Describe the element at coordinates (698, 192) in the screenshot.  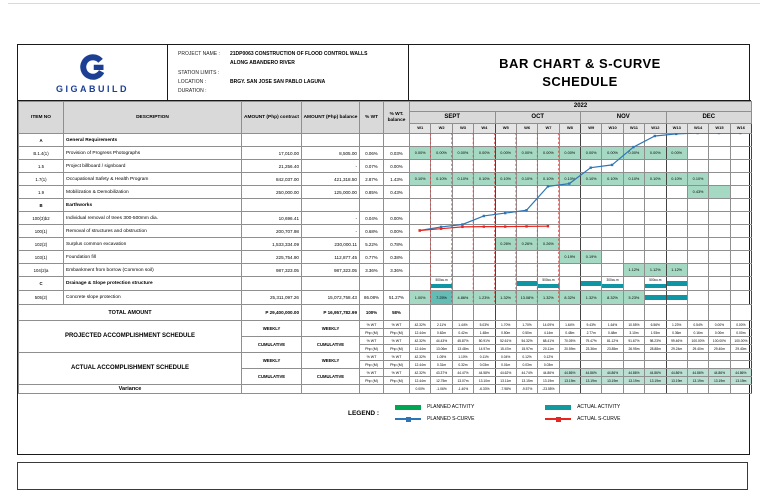
I see `week-cell: 0.43%` at that location.